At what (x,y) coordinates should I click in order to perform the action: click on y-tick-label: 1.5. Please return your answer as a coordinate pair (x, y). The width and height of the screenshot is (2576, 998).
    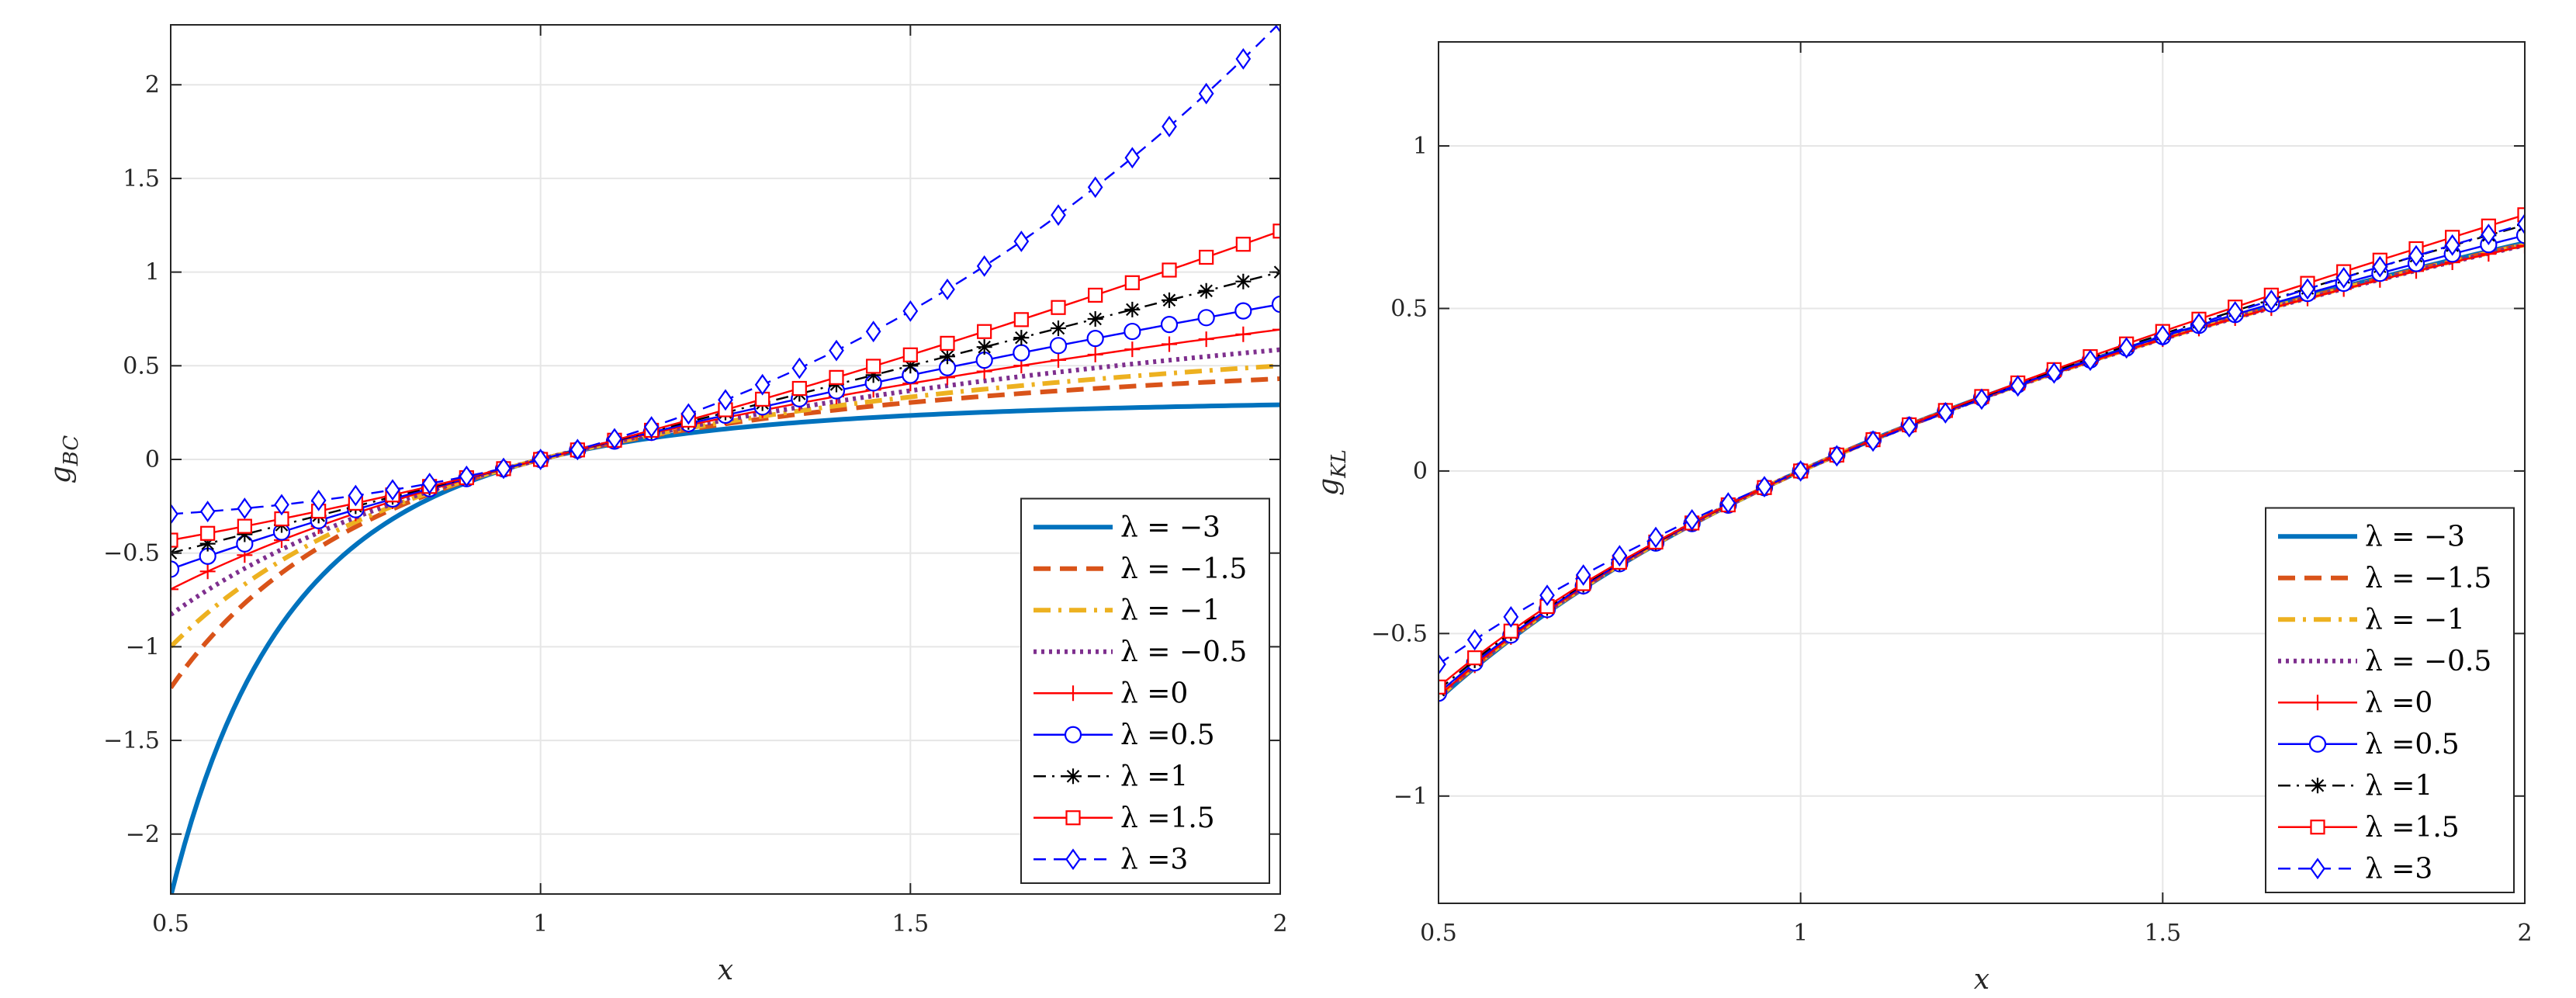
    Looking at the image, I should click on (141, 178).